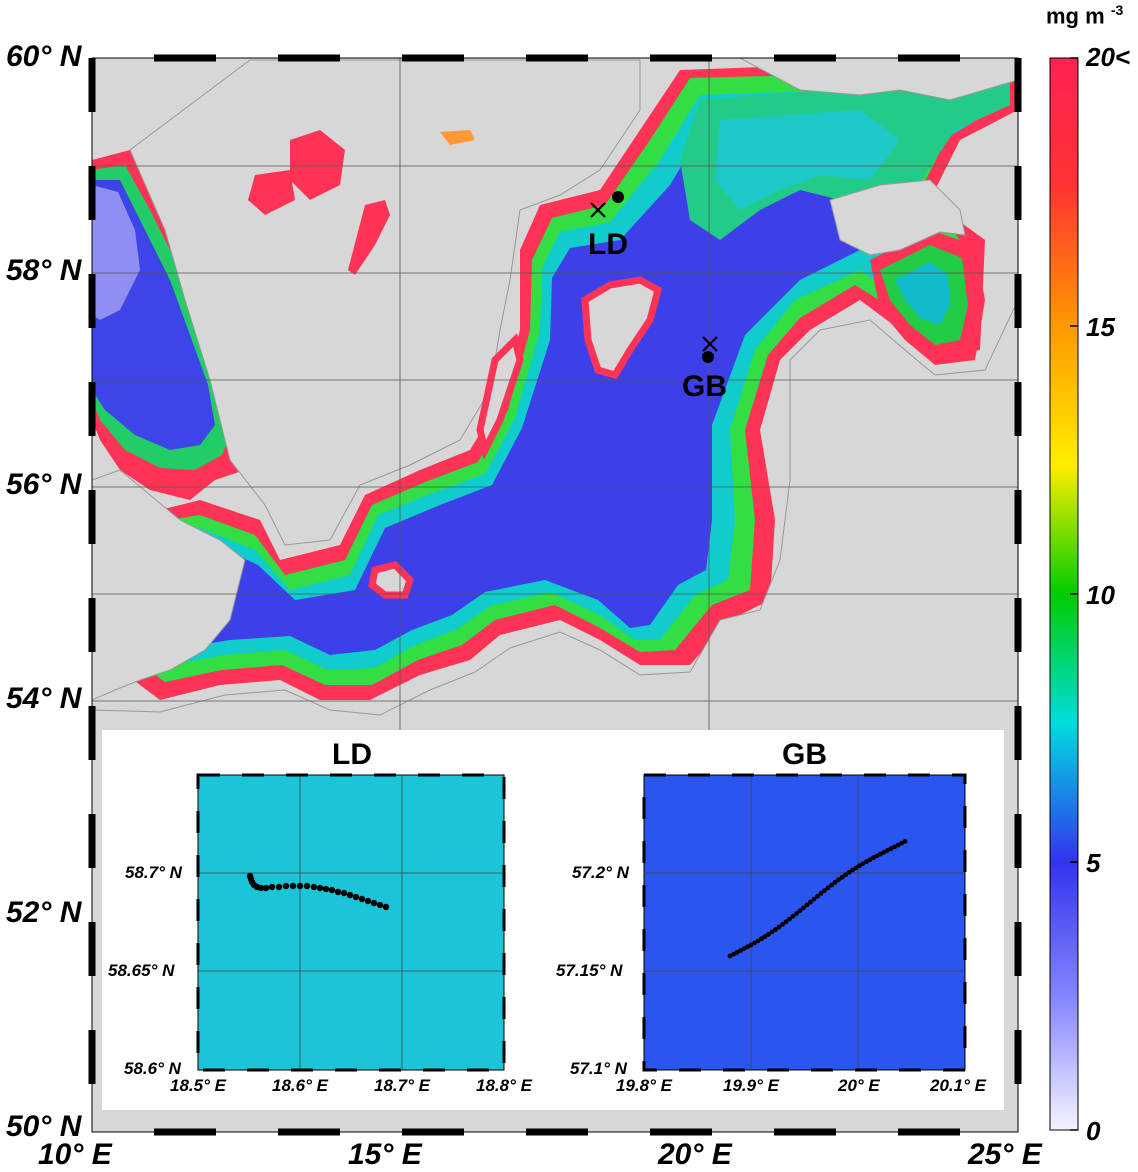 The width and height of the screenshot is (1138, 1172). I want to click on gb-lon-label-1: 19.8° E, so click(644, 1085).